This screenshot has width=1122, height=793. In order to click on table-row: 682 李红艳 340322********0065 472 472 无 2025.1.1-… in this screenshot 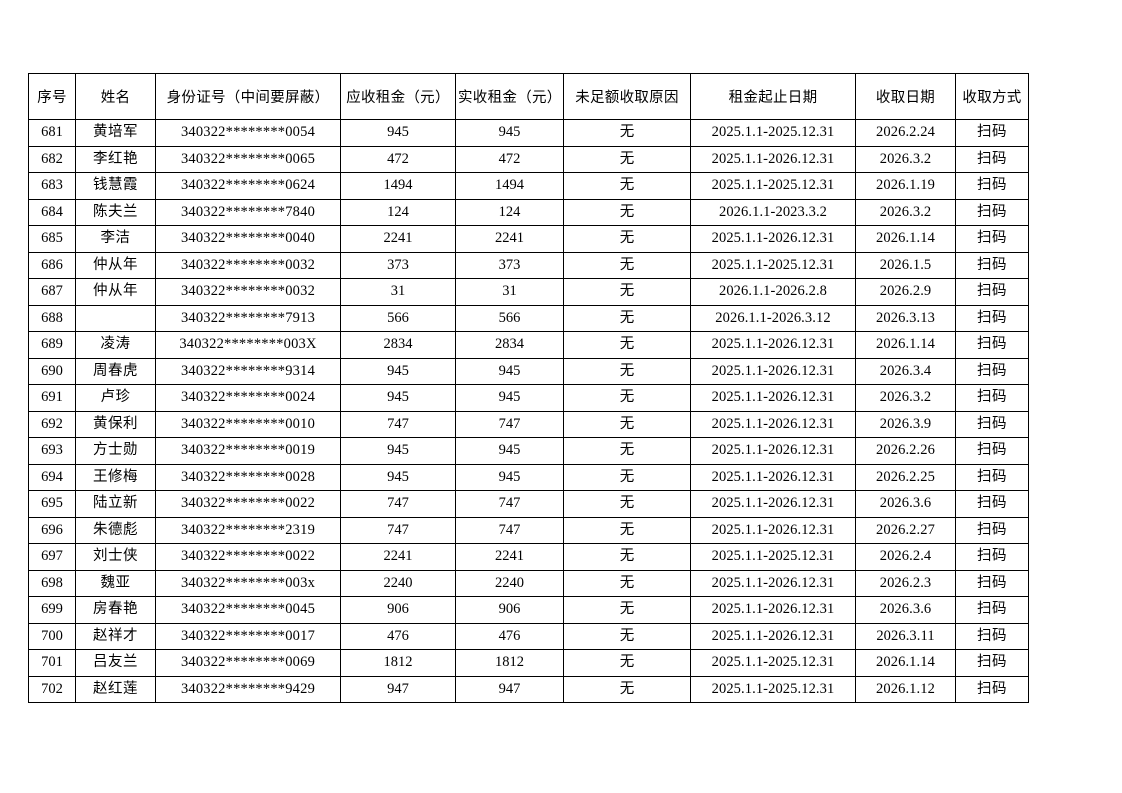, I will do `click(528, 159)`.